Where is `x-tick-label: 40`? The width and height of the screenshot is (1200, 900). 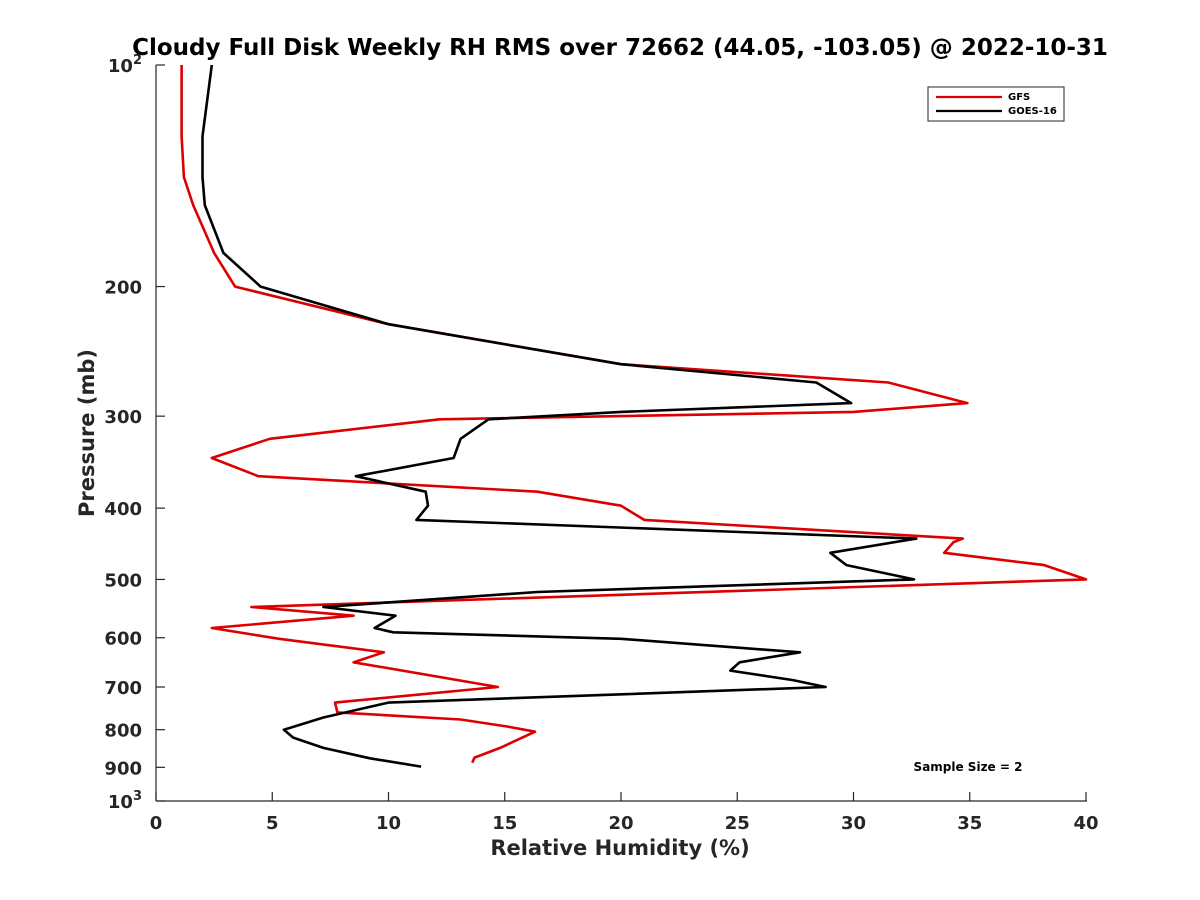 x-tick-label: 40 is located at coordinates (1085, 823).